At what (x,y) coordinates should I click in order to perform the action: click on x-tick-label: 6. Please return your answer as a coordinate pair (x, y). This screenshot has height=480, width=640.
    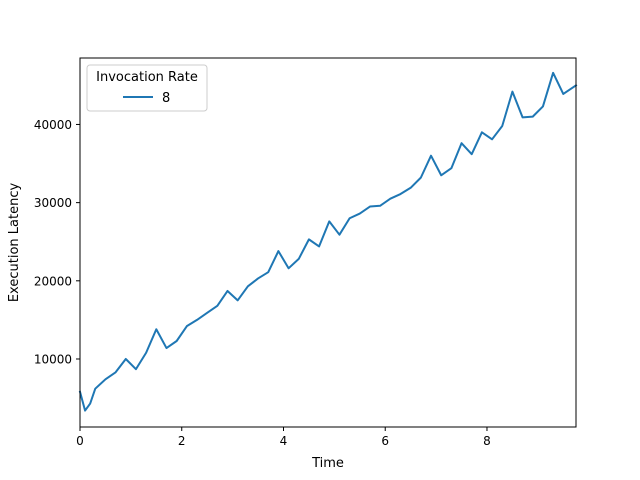
    Looking at the image, I should click on (385, 441).